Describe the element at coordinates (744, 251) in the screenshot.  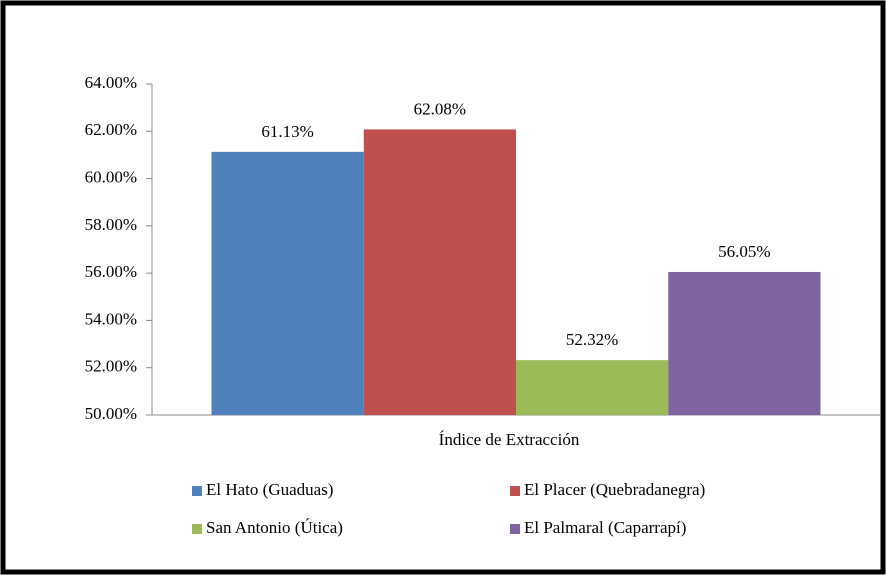
I see `value-label: 56.05%` at that location.